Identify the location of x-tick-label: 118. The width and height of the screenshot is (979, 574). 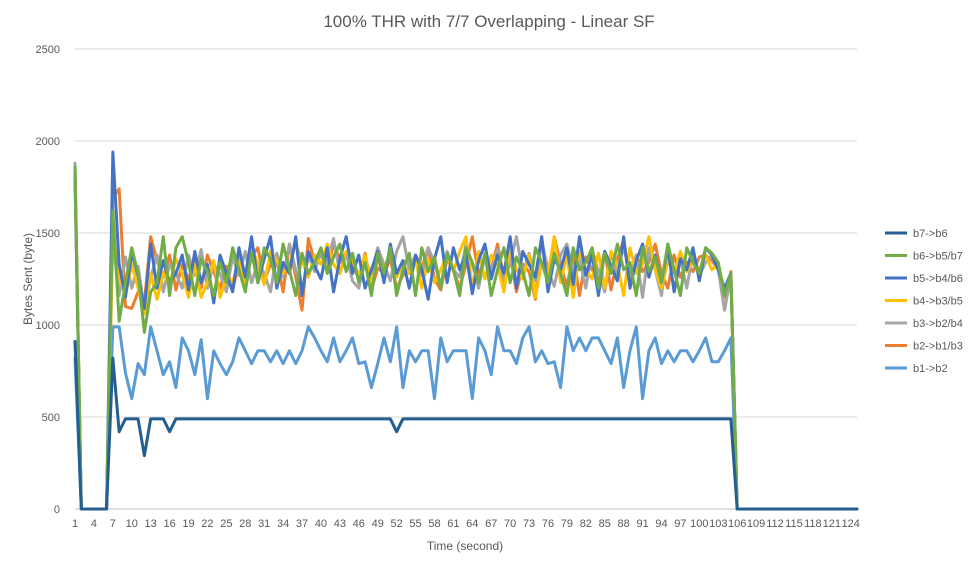
(813, 524).